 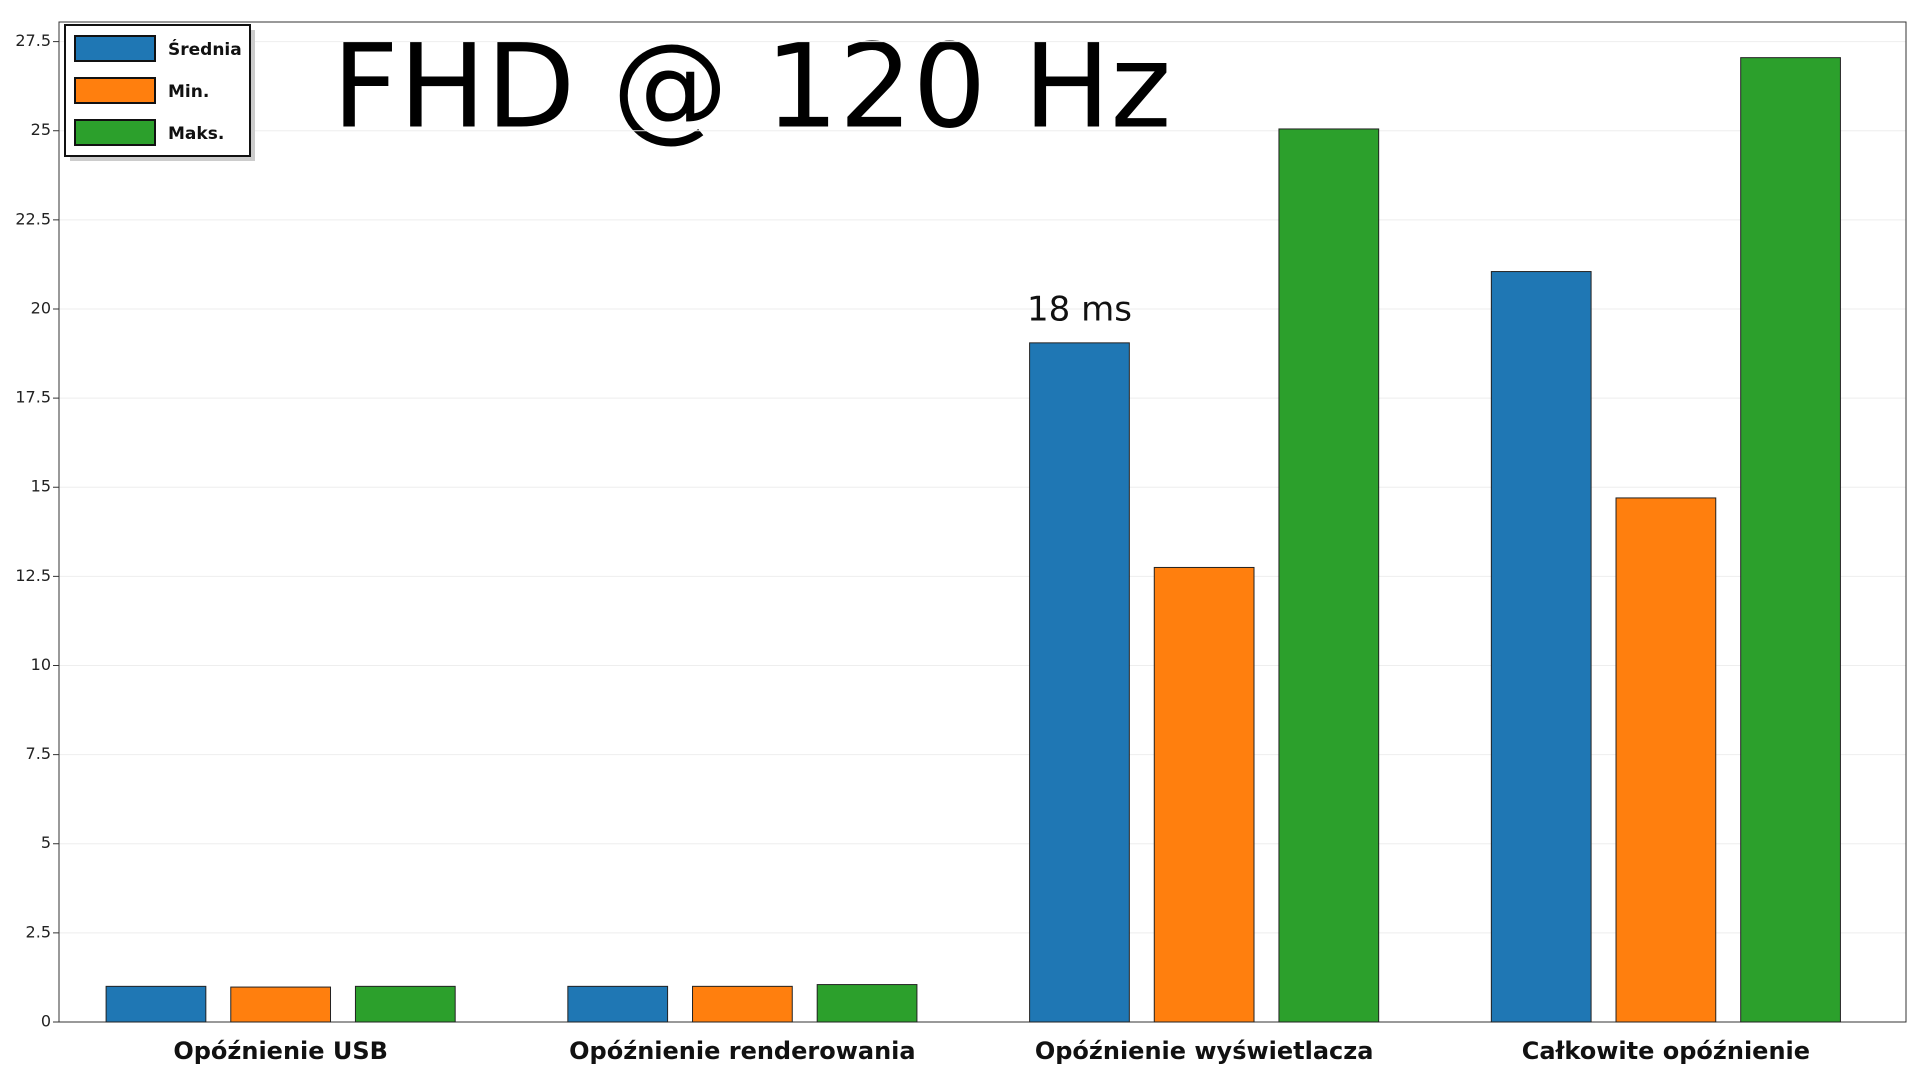 I want to click on y-tick-label: 7.5, so click(x=38, y=753).